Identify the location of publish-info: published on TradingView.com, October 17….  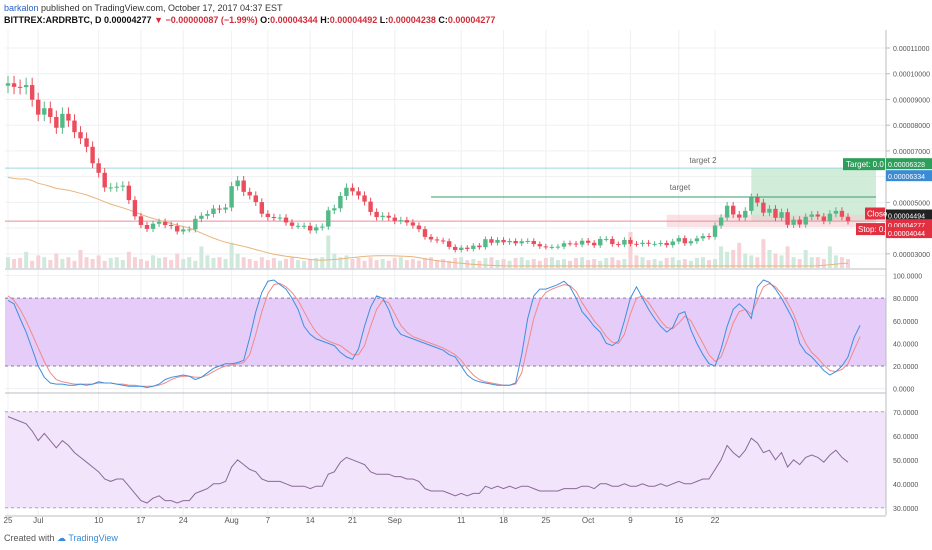
(162, 8).